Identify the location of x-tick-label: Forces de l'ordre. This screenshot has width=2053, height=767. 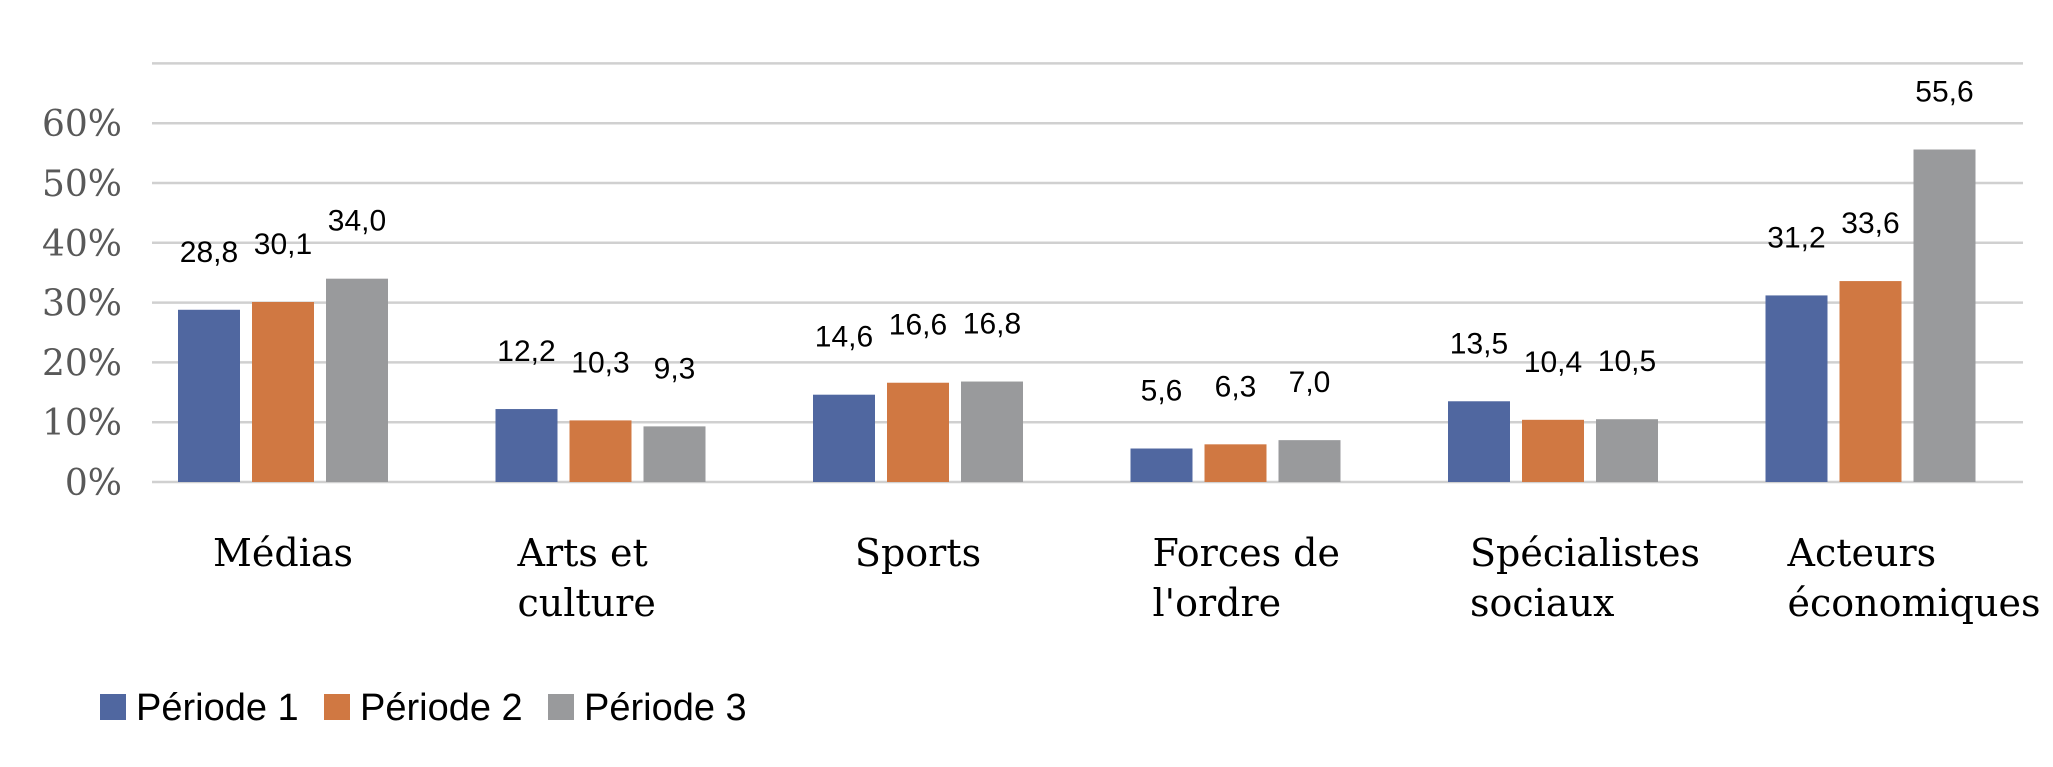
(1247, 578).